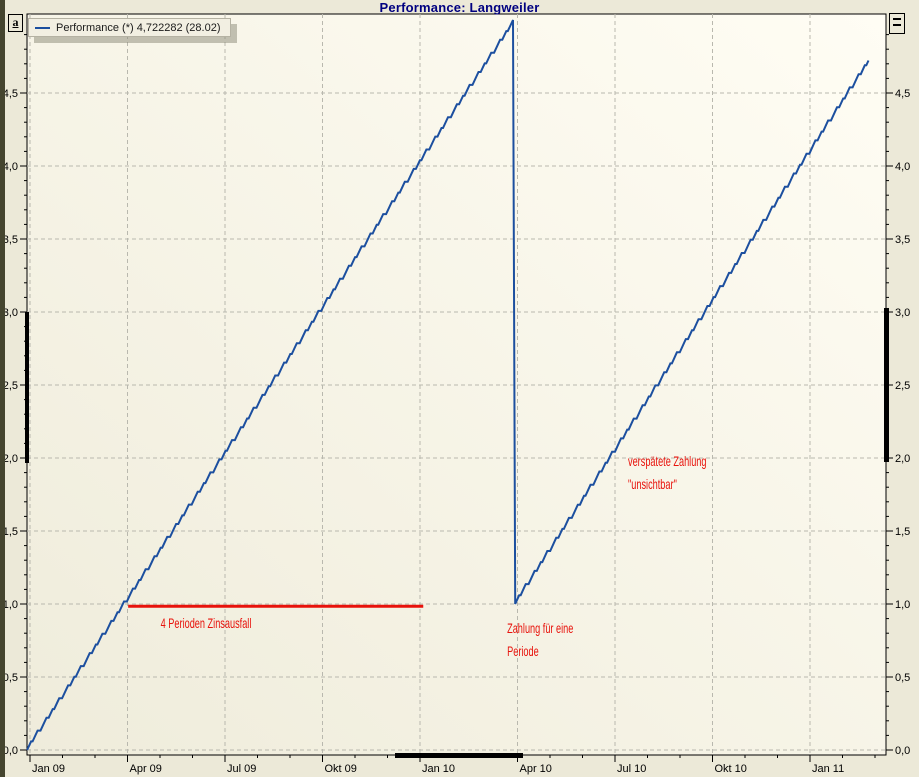 This screenshot has height=777, width=919. I want to click on annotation-text: "unsichtbar", so click(652, 486).